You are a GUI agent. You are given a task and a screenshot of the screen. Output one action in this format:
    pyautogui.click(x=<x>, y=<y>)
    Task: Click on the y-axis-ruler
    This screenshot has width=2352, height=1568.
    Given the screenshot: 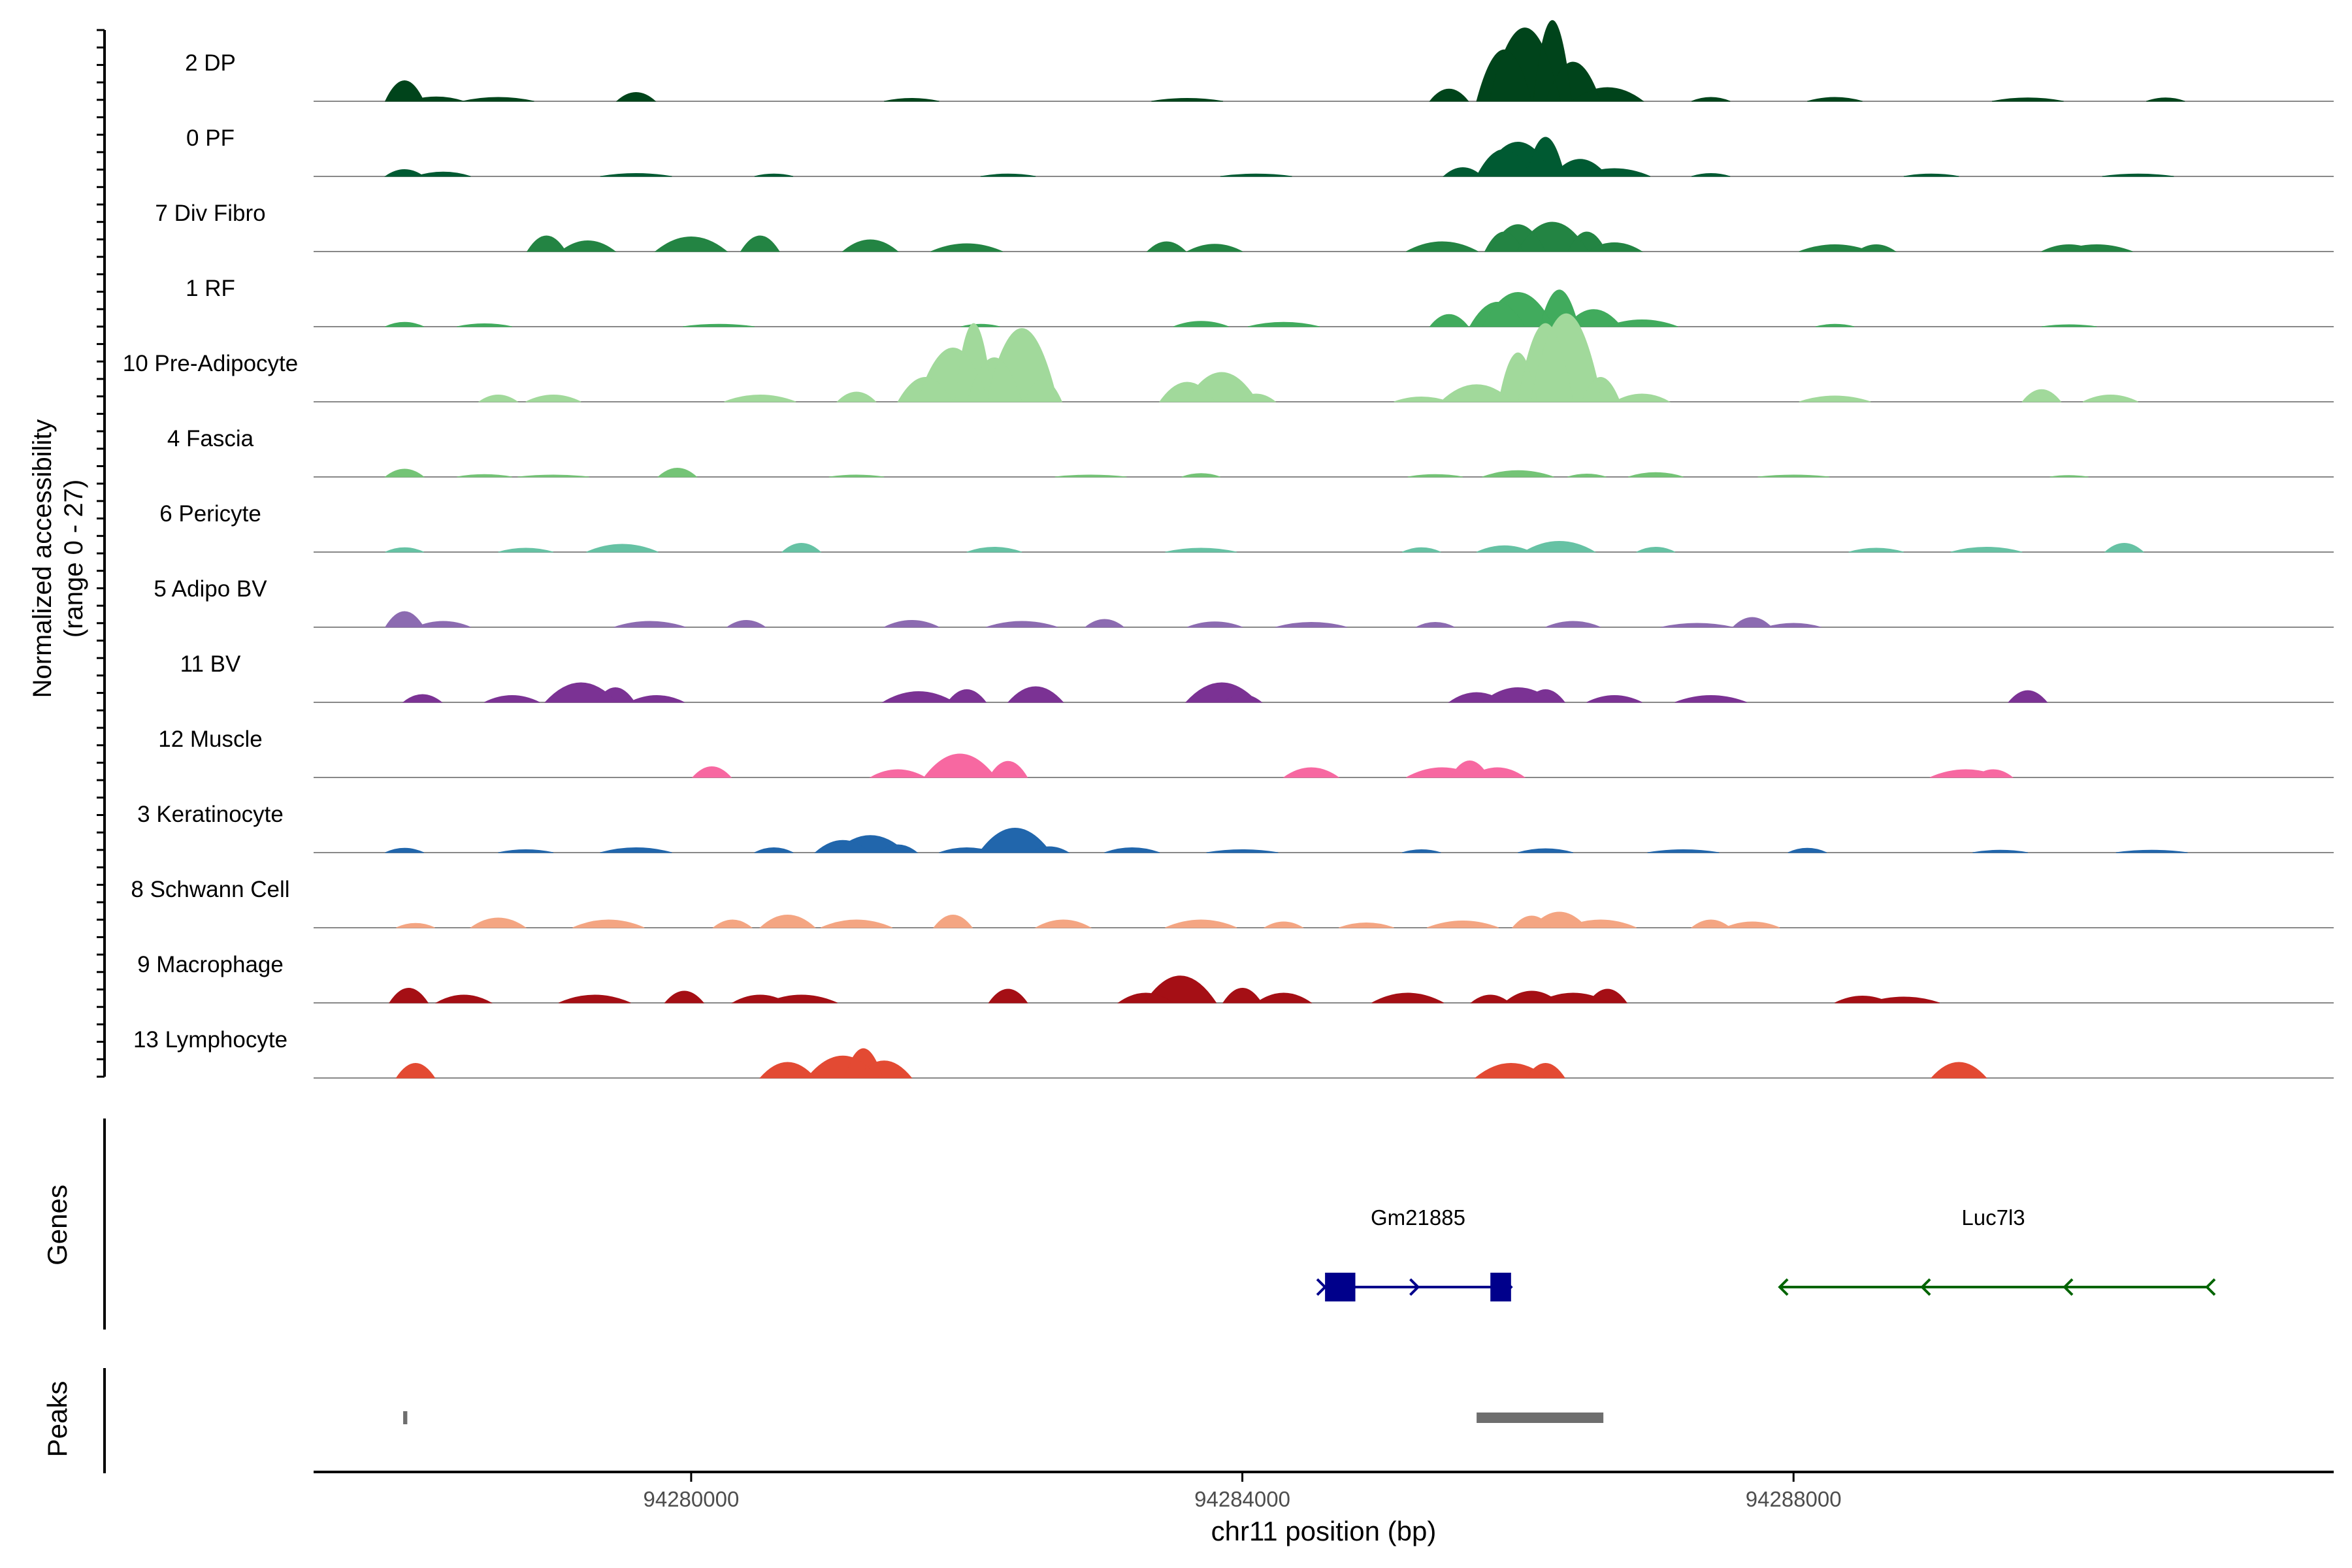 What is the action you would take?
    pyautogui.click(x=101, y=553)
    